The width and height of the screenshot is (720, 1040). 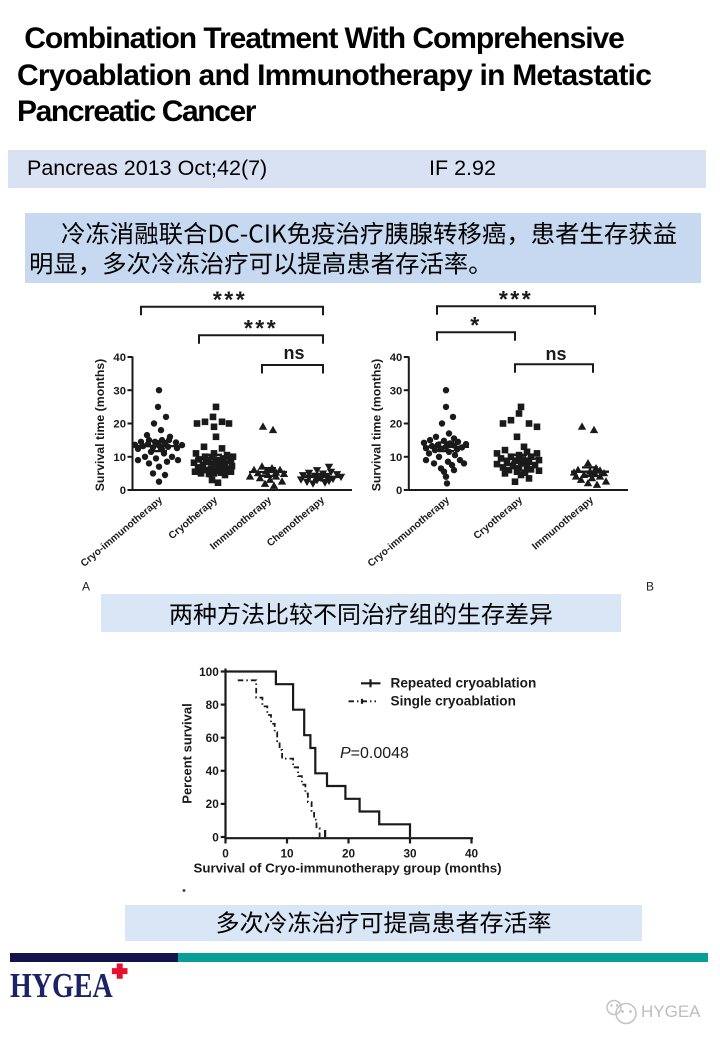 I want to click on svg-text: 100, so click(x=209, y=672).